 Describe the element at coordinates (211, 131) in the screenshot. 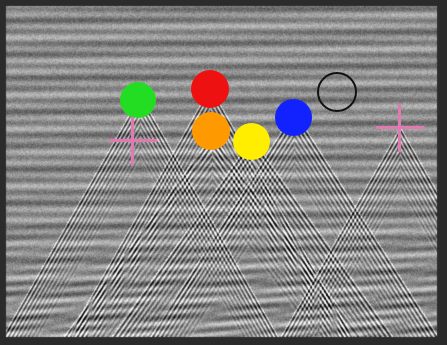

I see `orange-dot-marker` at that location.